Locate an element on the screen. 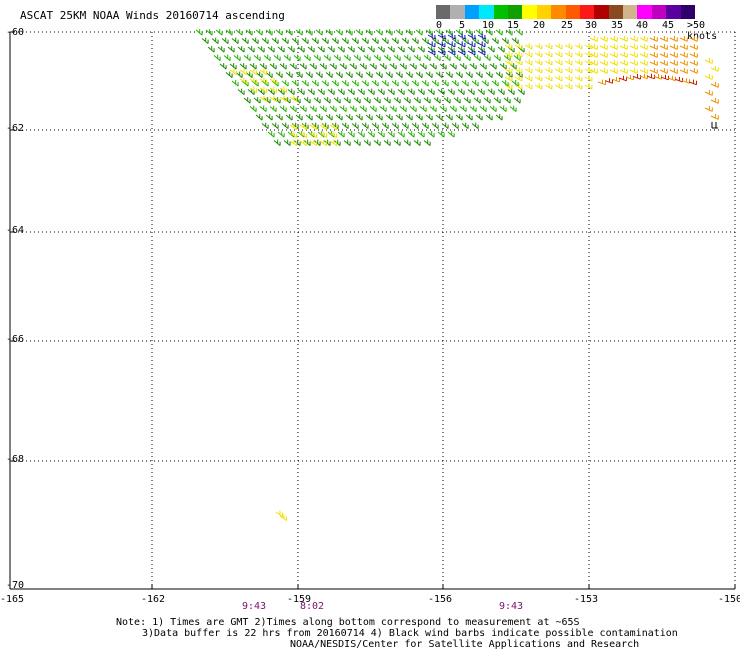  legend-label-10: 10 is located at coordinates (488, 25).